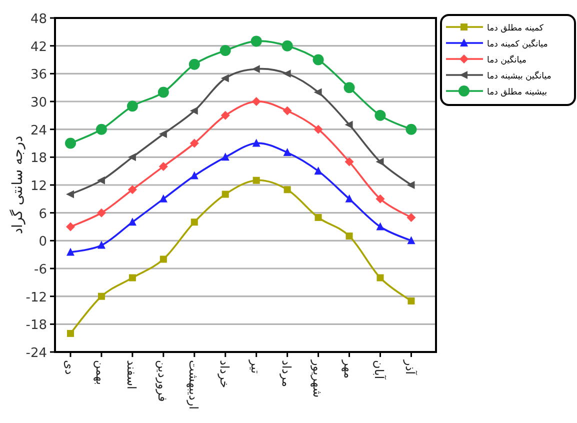 The image size is (577, 423). What do you see at coordinates (17, 185) in the screenshot?
I see `y-axis-title: درجه سانتی گراد` at bounding box center [17, 185].